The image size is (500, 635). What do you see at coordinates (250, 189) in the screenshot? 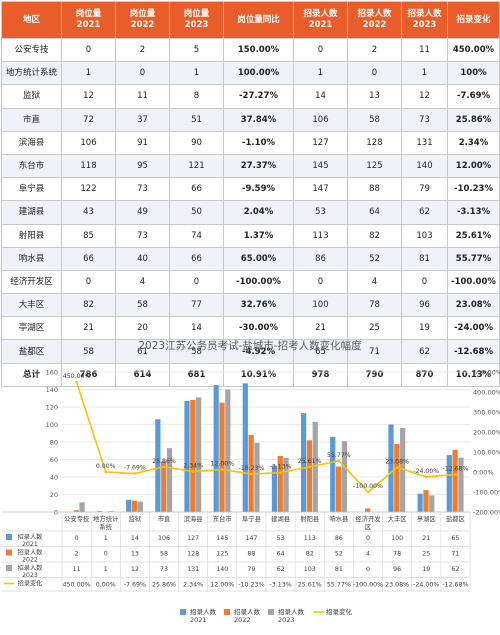
I see `table-row: 阜宁县 122 73 66 -9.59% 147 88 79 -10.23%` at bounding box center [250, 189].